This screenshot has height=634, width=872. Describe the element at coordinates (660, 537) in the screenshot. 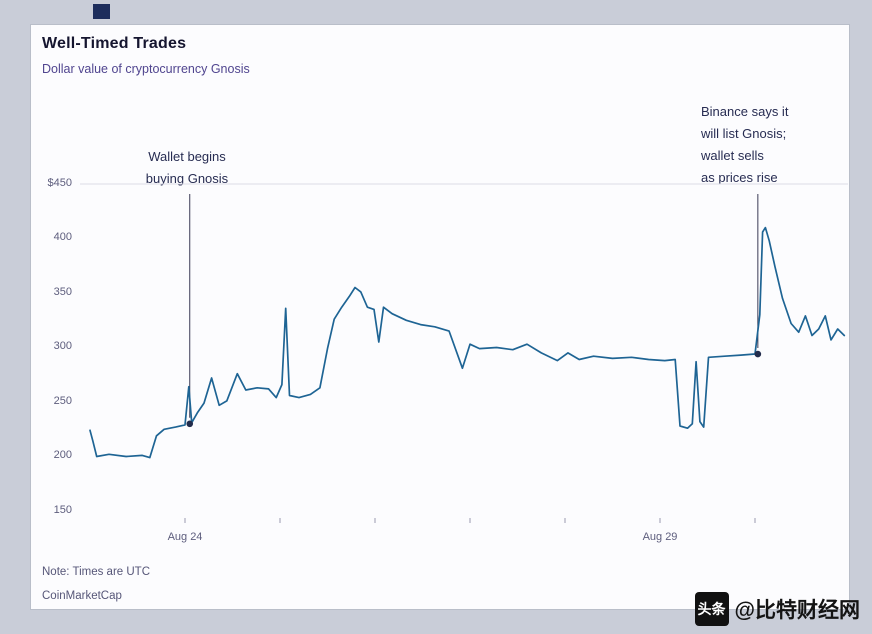

I see `x-tick-label-aug29: Aug 29` at that location.